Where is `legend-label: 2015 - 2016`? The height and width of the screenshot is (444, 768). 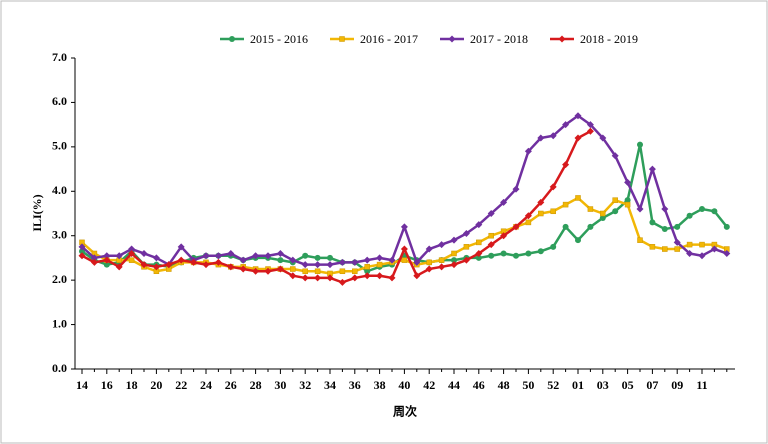
legend-label: 2015 - 2016 is located at coordinates (279, 39).